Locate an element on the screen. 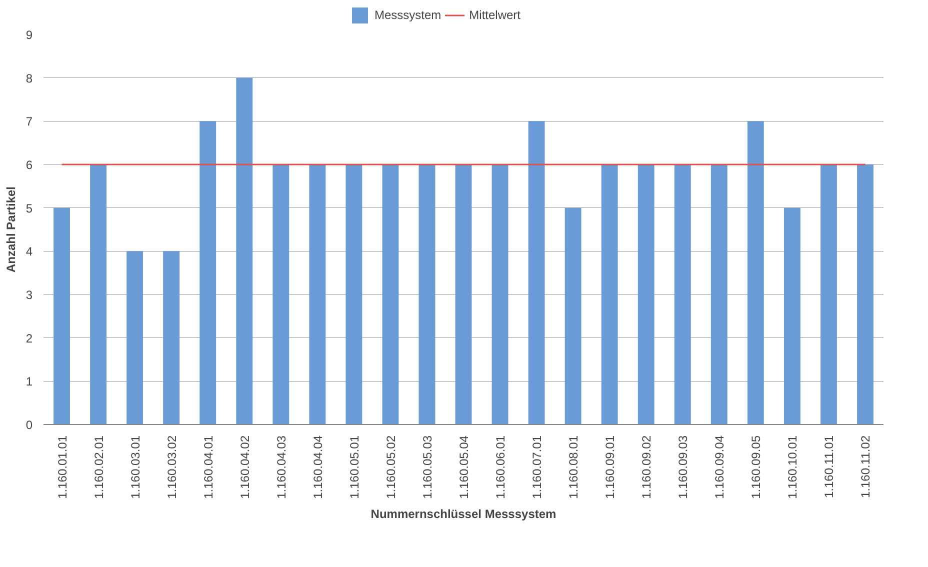 The width and height of the screenshot is (928, 567). x-tick-label: 1.160.06.01 is located at coordinates (501, 467).